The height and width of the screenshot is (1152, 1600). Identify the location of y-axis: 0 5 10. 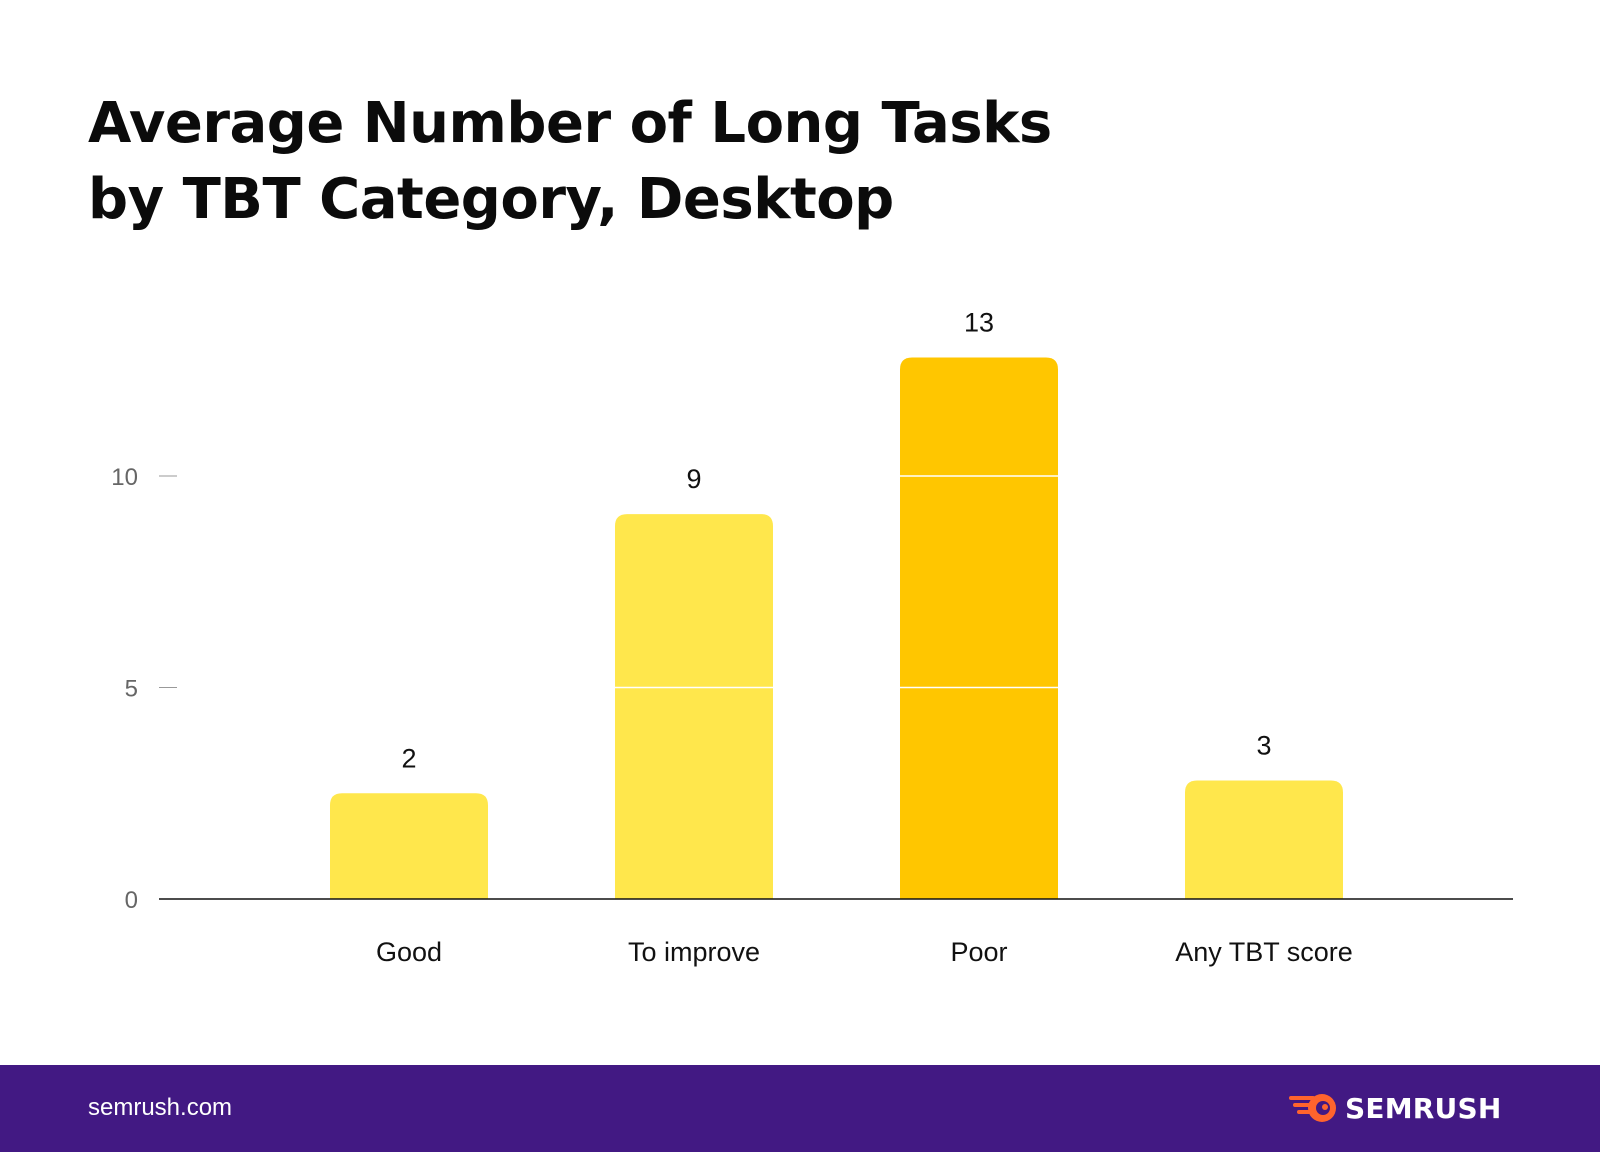
(144, 689).